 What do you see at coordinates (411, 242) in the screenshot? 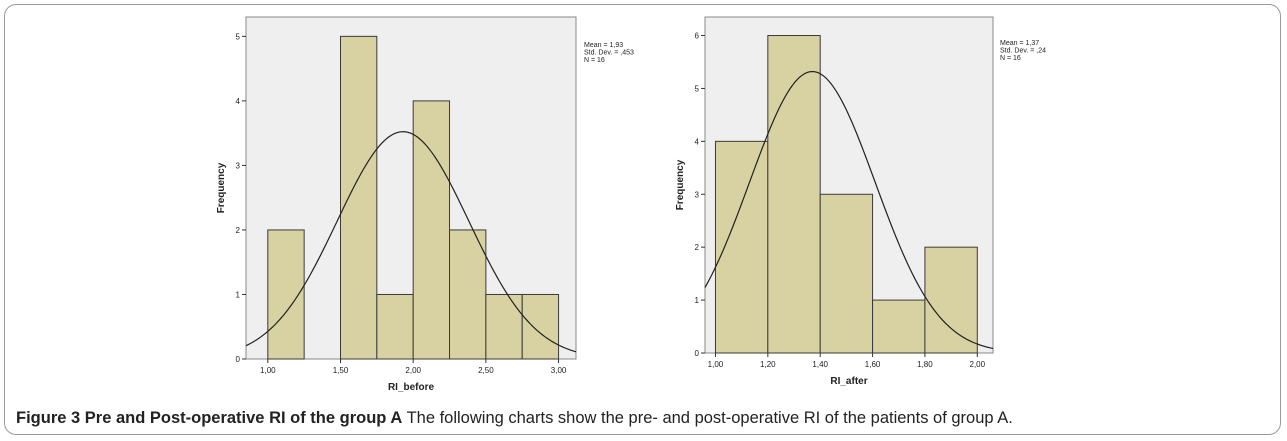
I see `chart1-normal-curve` at bounding box center [411, 242].